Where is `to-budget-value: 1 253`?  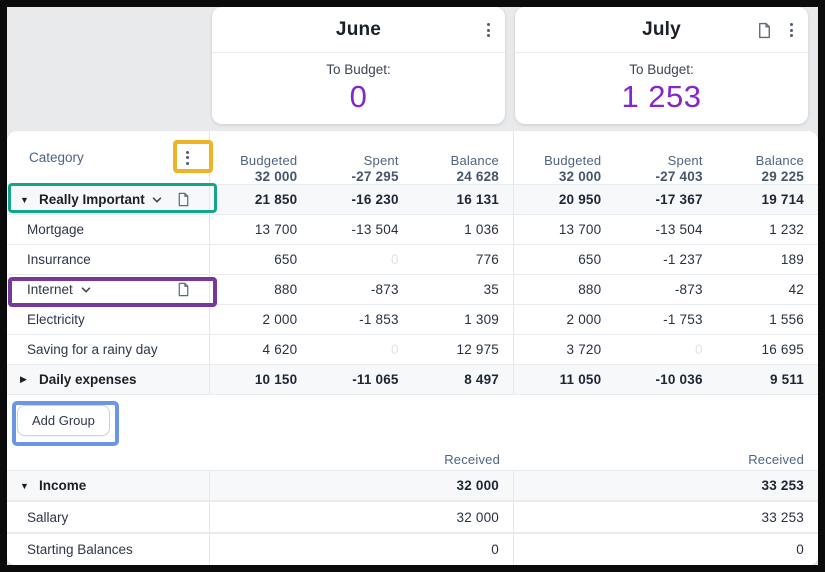 to-budget-value: 1 253 is located at coordinates (661, 96).